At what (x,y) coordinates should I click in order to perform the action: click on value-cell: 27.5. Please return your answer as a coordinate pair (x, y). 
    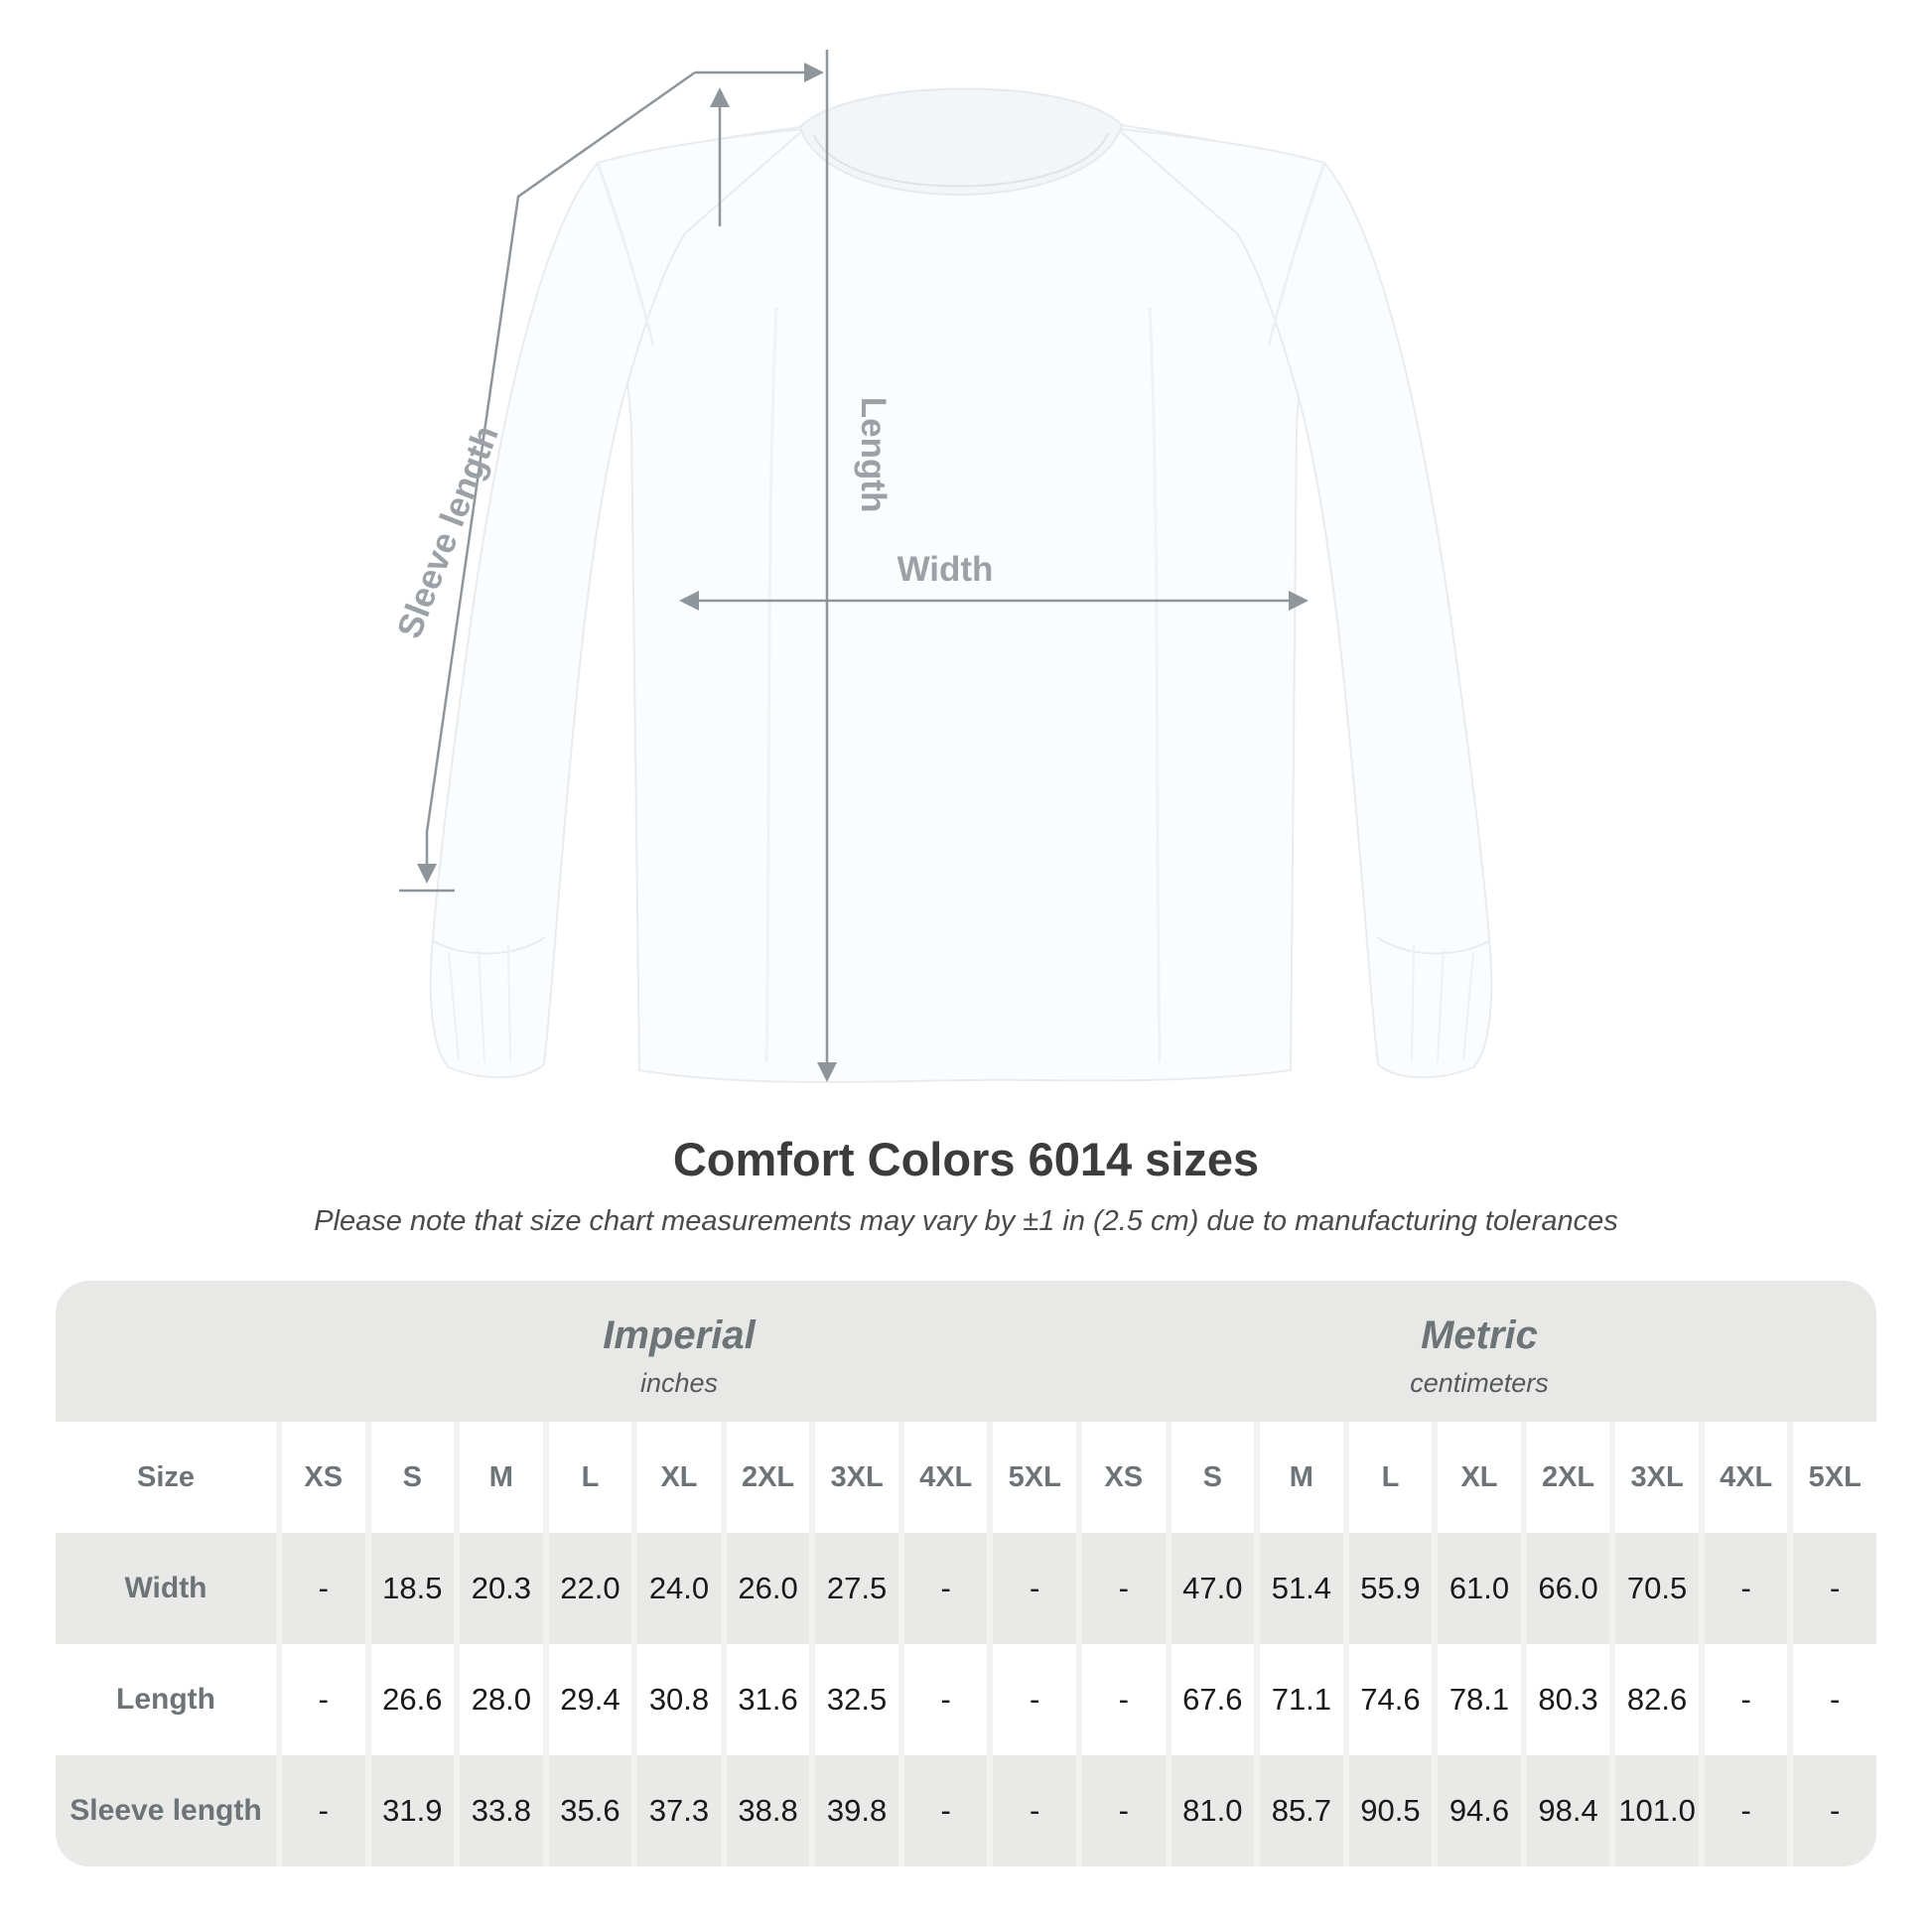
    Looking at the image, I should click on (857, 1589).